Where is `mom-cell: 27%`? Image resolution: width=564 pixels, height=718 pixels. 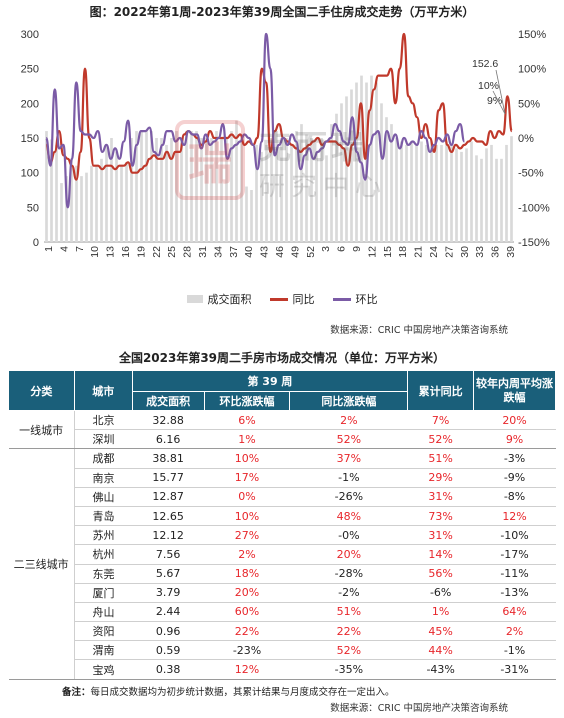 mom-cell: 27% is located at coordinates (247, 535).